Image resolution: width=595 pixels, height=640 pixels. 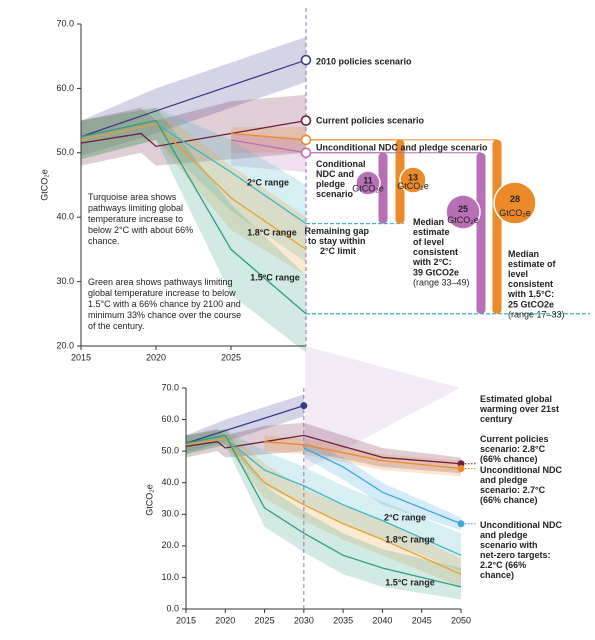 What do you see at coordinates (436, 272) in the screenshot?
I see `annotation: 39 GtCO2e` at bounding box center [436, 272].